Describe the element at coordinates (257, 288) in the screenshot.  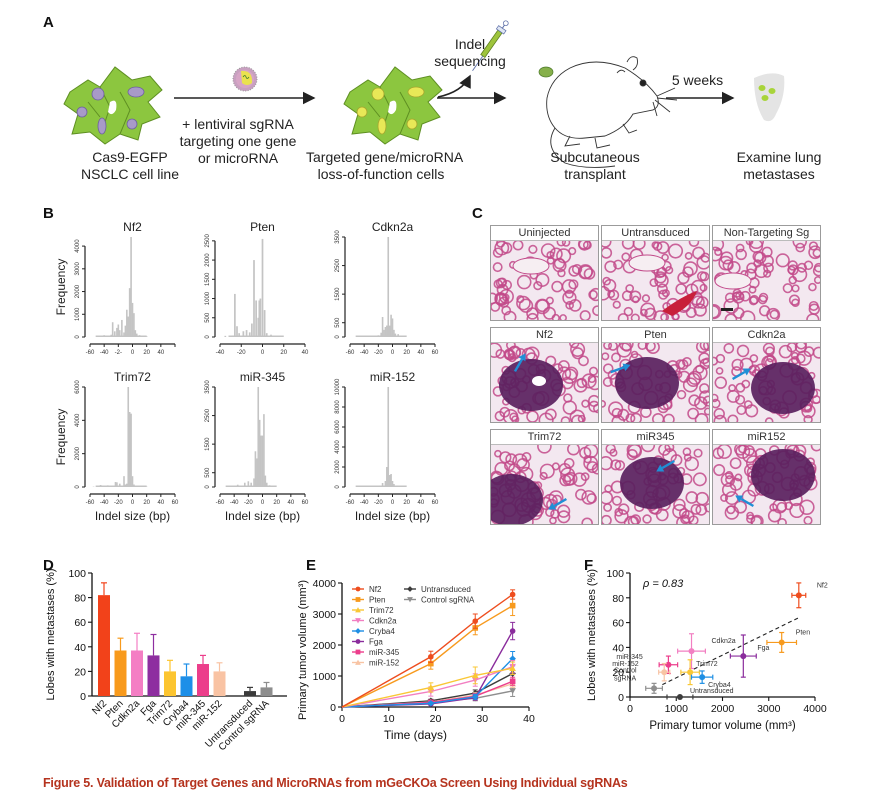
I see `histogram-pten: Pten 0 500 1000 1500 2000 2500 -40 -20 0 20 40` at that location.